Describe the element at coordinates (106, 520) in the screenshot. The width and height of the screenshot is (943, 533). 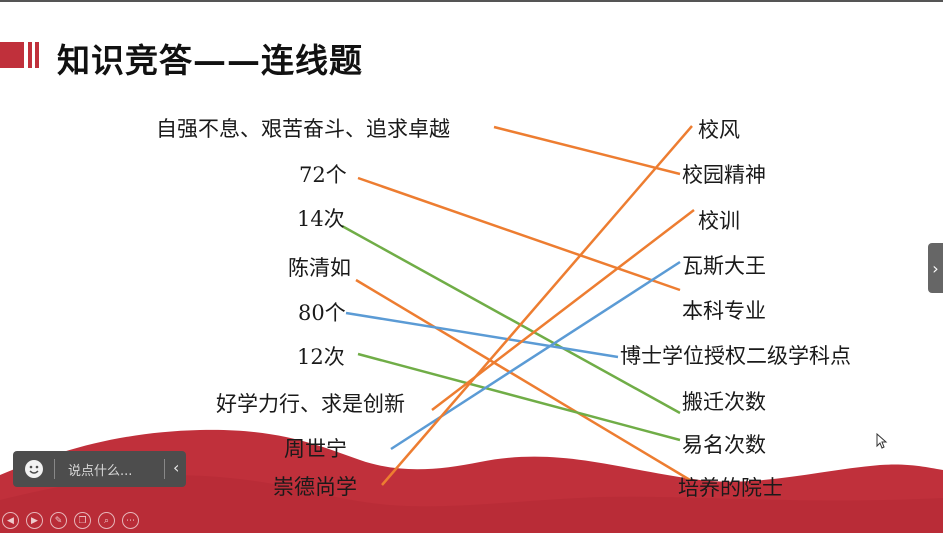
I see `zoom-icon: ⌕` at that location.